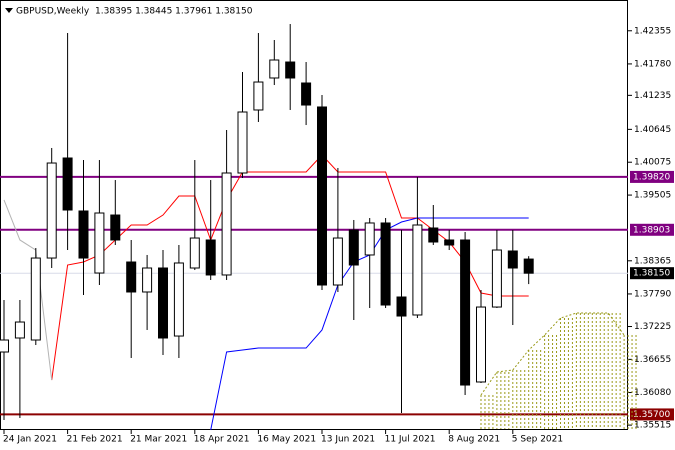 The height and width of the screenshot is (450, 675). What do you see at coordinates (286, 440) in the screenshot?
I see `x-tick-label: 16 May 2021` at bounding box center [286, 440].